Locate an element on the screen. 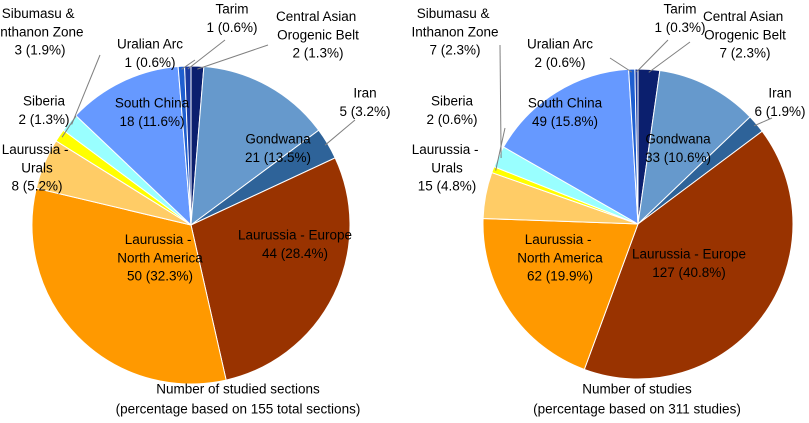 The width and height of the screenshot is (809, 423). value-label: 3 (1.9%) is located at coordinates (39, 50).